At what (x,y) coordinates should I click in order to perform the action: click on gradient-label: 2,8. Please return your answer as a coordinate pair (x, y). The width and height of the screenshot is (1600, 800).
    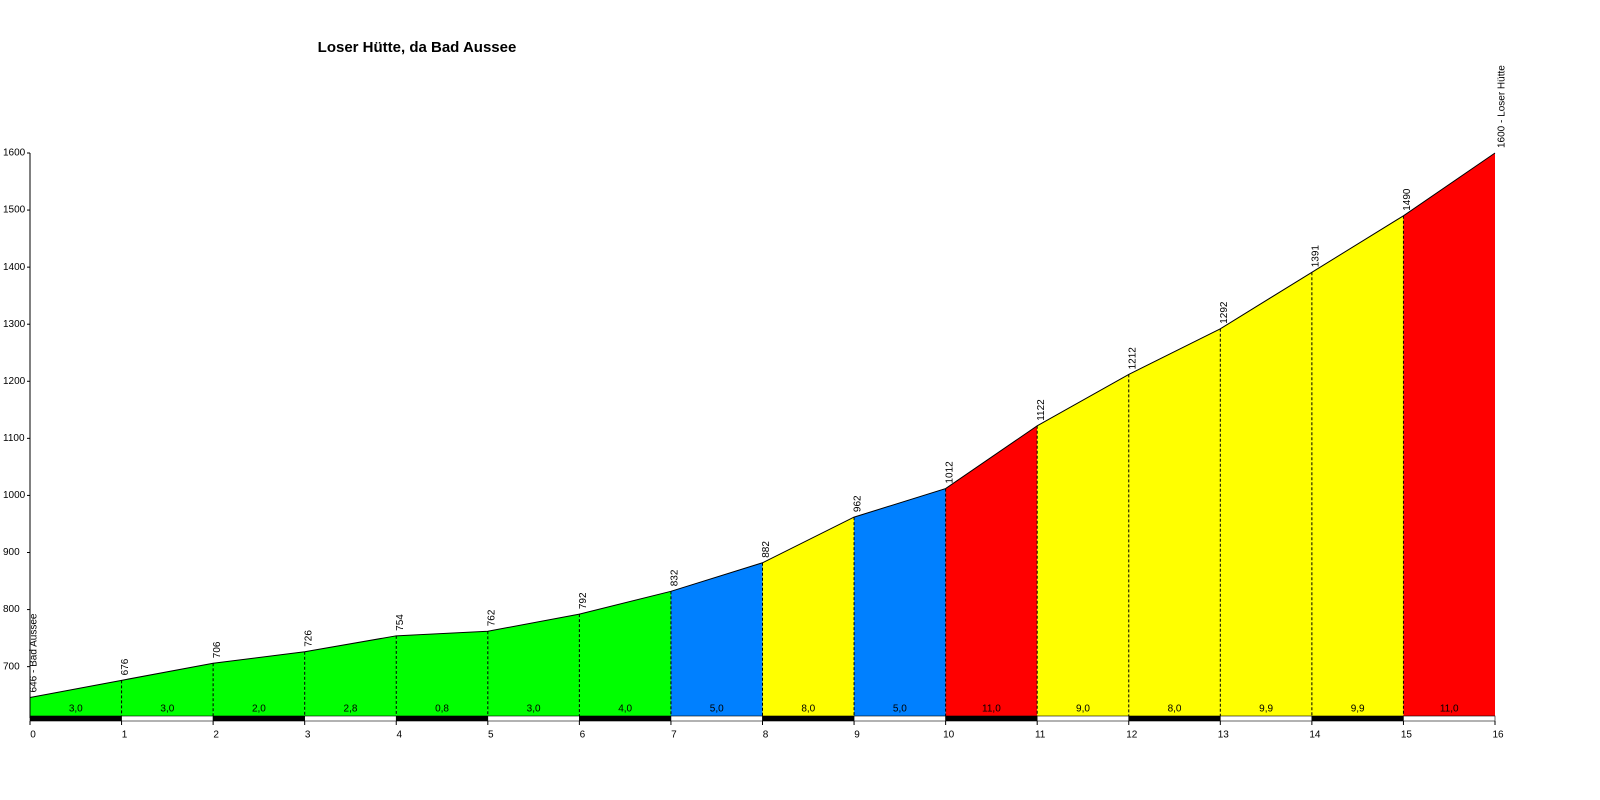
    Looking at the image, I should click on (351, 709).